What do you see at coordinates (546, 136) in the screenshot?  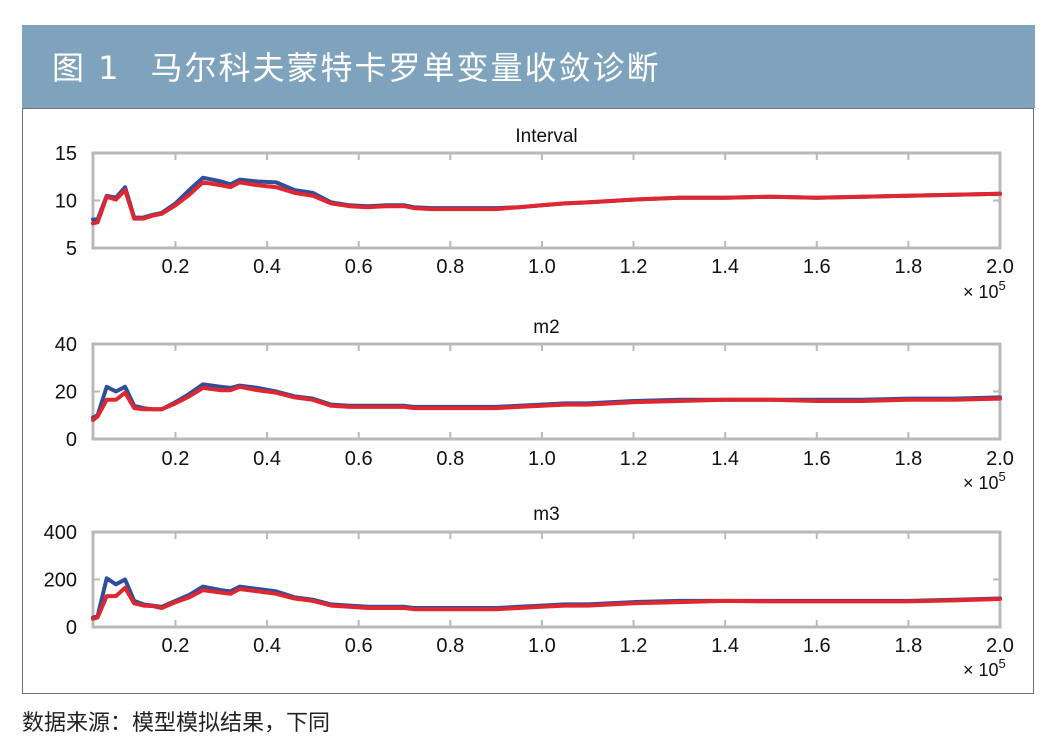 I see `chart-title: Interval` at bounding box center [546, 136].